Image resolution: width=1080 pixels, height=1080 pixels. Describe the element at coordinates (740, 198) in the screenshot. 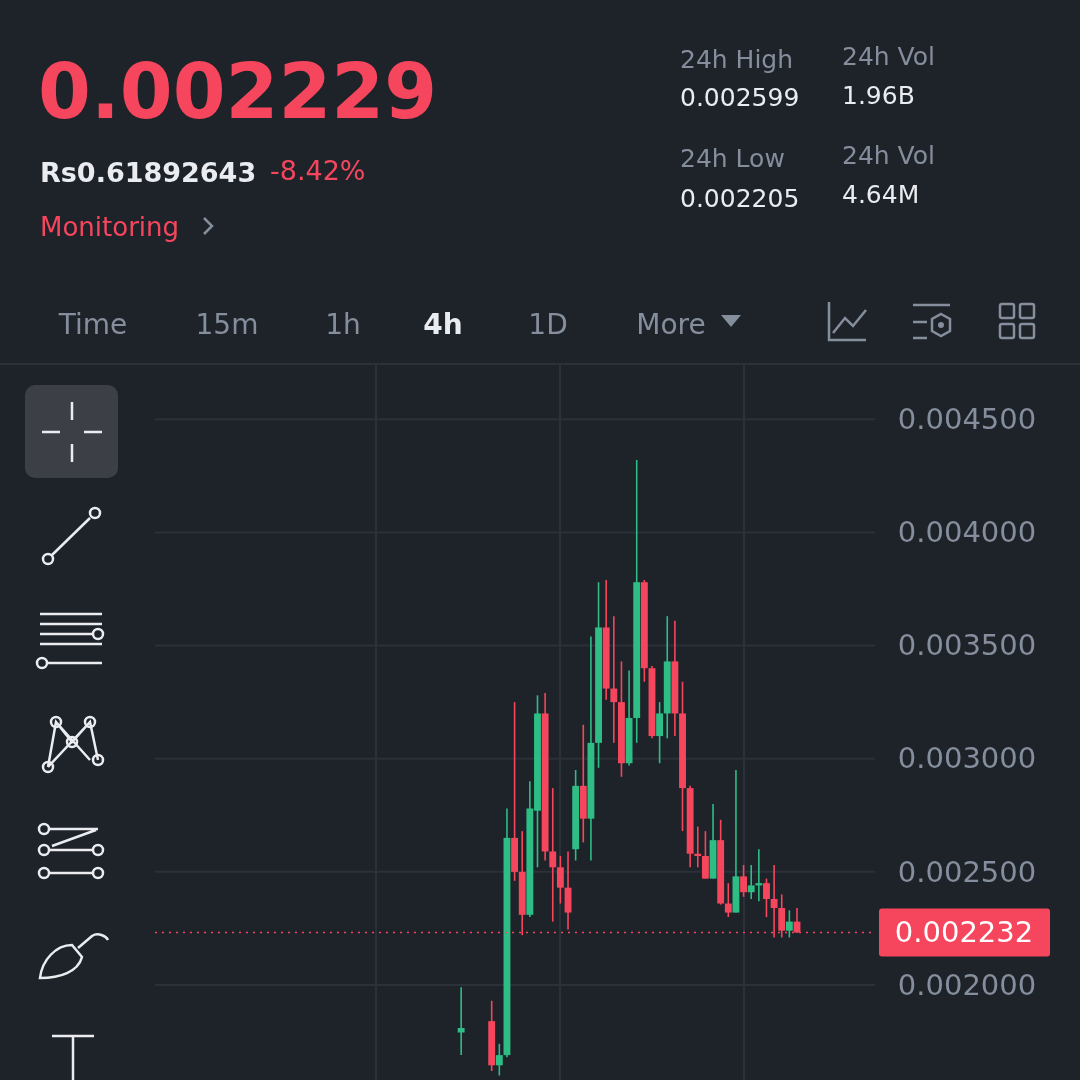

I see `text: 0.002205` at that location.